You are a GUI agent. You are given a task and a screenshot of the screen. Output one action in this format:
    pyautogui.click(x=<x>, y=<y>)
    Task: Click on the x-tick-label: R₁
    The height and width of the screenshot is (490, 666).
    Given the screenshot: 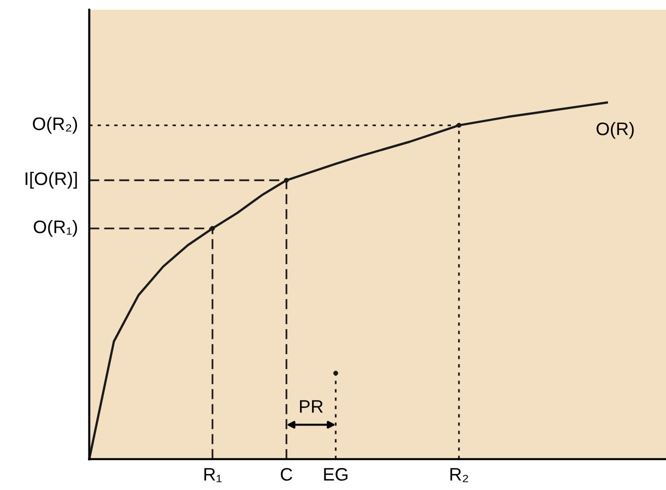 What is the action you would take?
    pyautogui.click(x=213, y=475)
    